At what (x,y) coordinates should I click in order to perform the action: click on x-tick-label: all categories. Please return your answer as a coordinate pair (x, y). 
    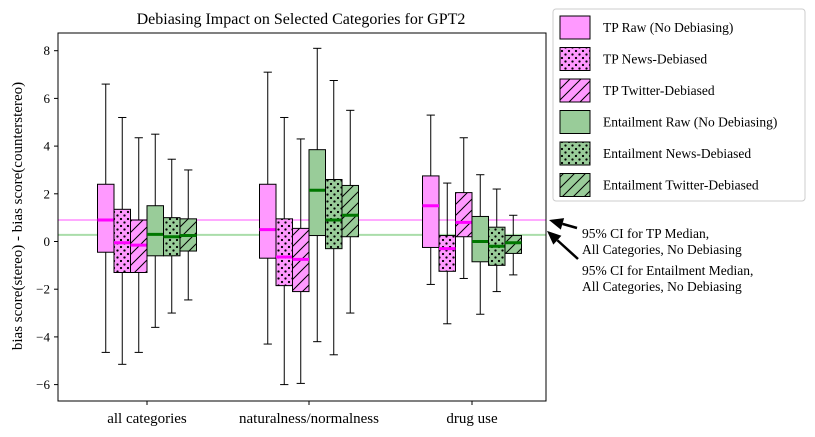
    Looking at the image, I should click on (147, 419).